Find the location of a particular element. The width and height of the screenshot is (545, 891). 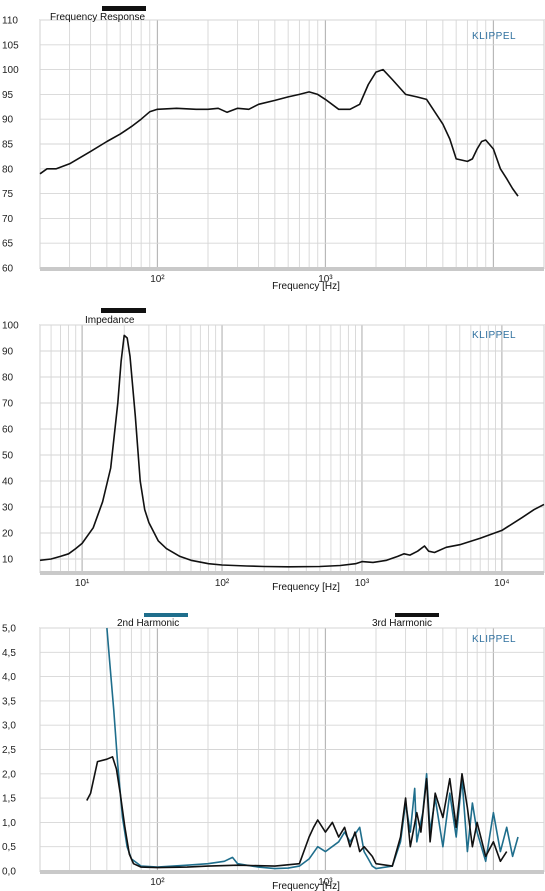

y-tick-label: 85 is located at coordinates (8, 145).